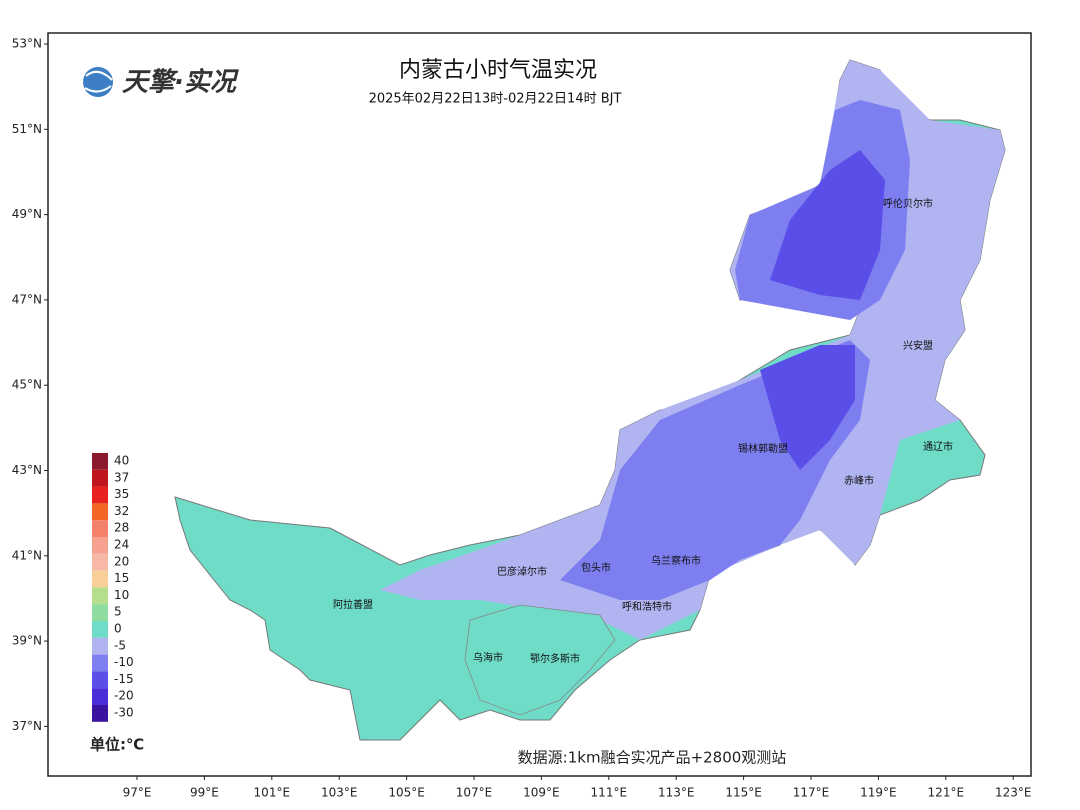 Image resolution: width=1080 pixels, height=810 pixels. Describe the element at coordinates (488, 657) in the screenshot. I see `city-label: 乌海市` at that location.